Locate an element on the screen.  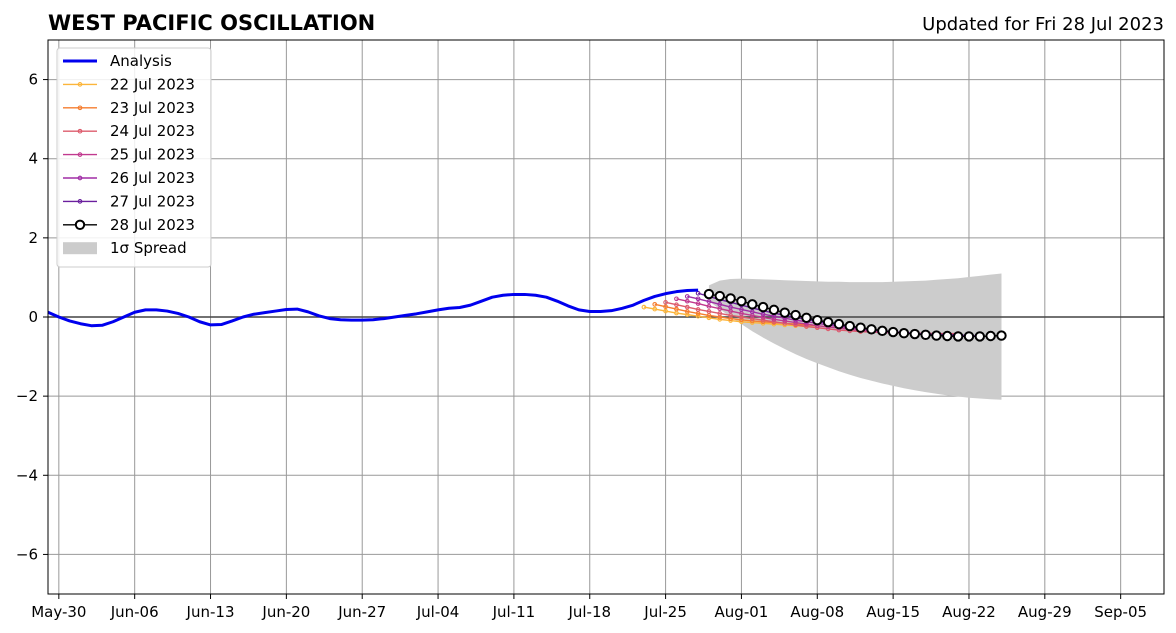
x-tick-label: Aug-29 is located at coordinates (1045, 612).